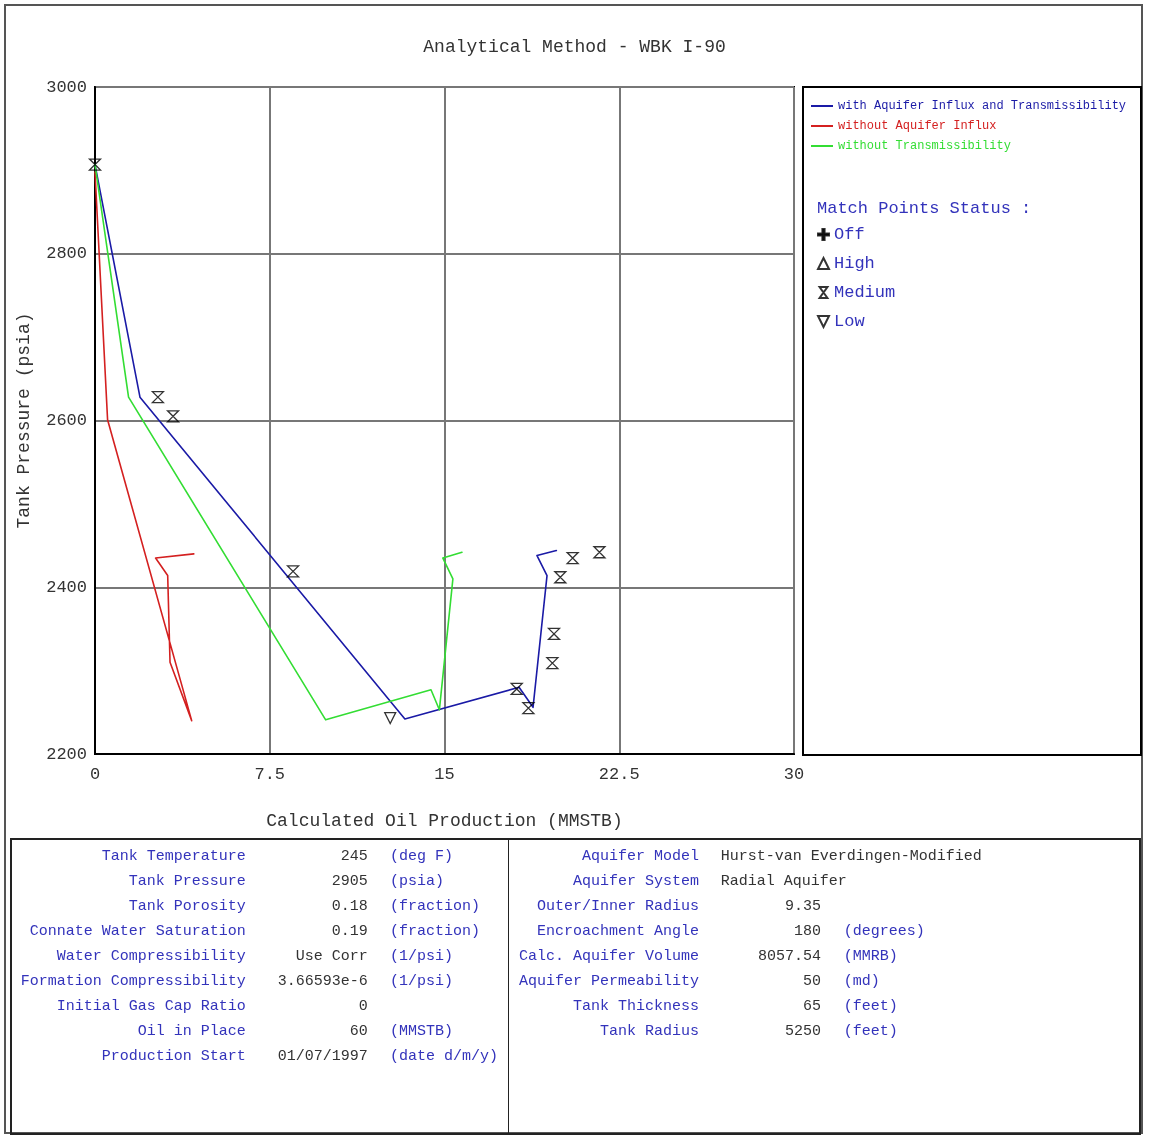 The height and width of the screenshot is (1138, 1149). What do you see at coordinates (924, 146) in the screenshot?
I see `legend-label: without Transmissibility` at bounding box center [924, 146].